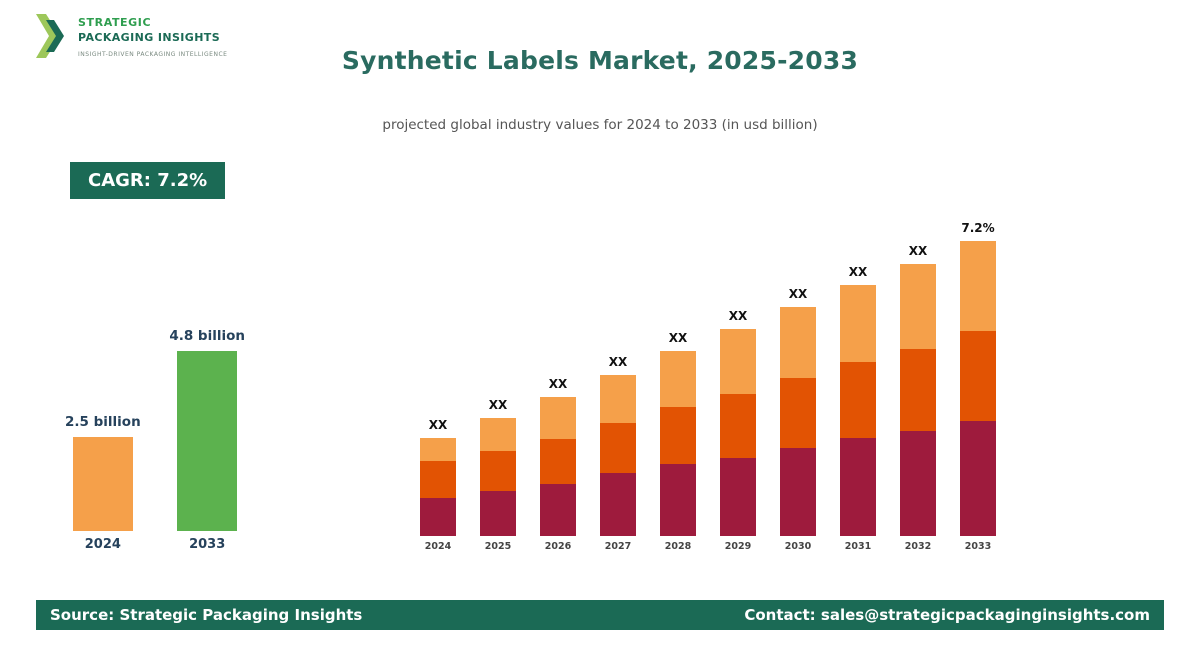  What do you see at coordinates (103, 422) in the screenshot?
I see `value-label: 2.5 billion` at bounding box center [103, 422].